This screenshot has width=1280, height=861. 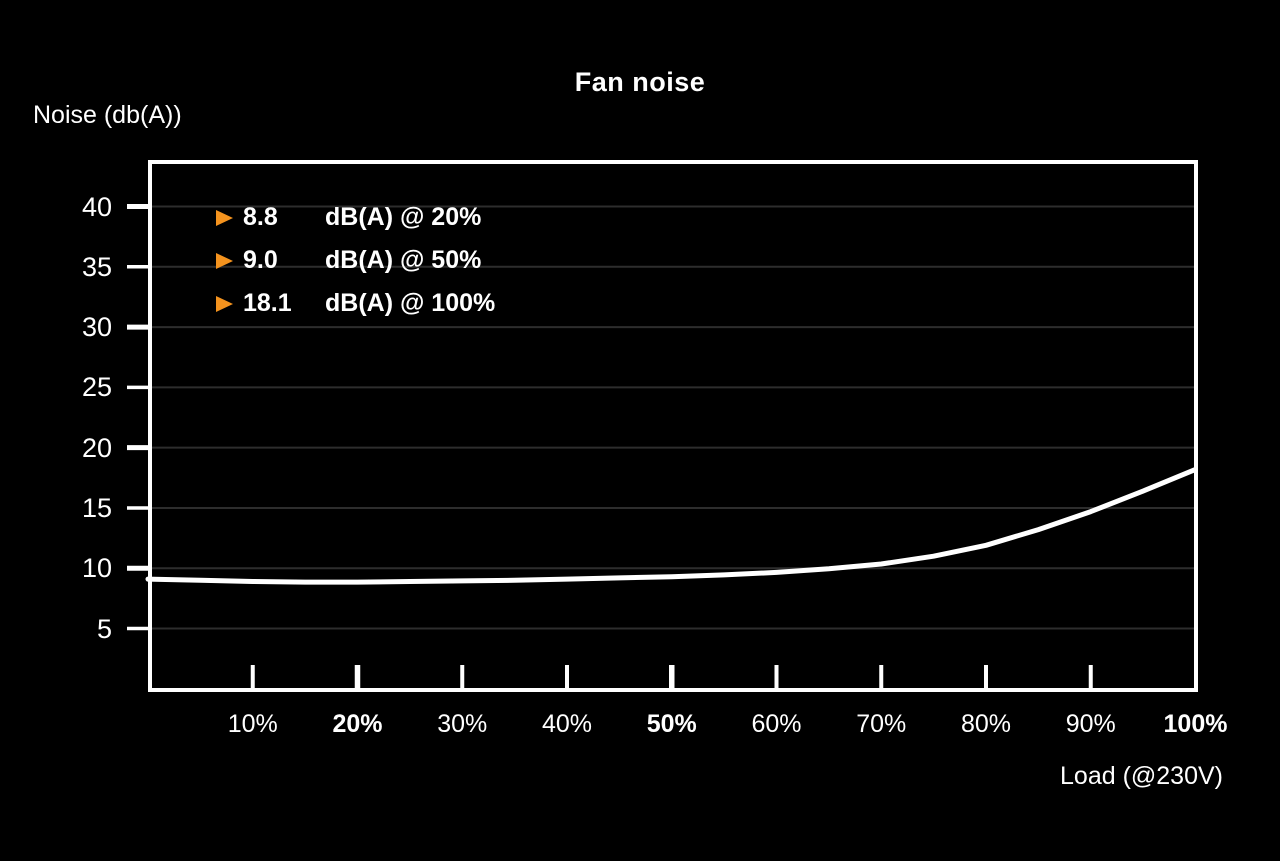 I want to click on x-tick-label: 90%, so click(x=1090, y=724).